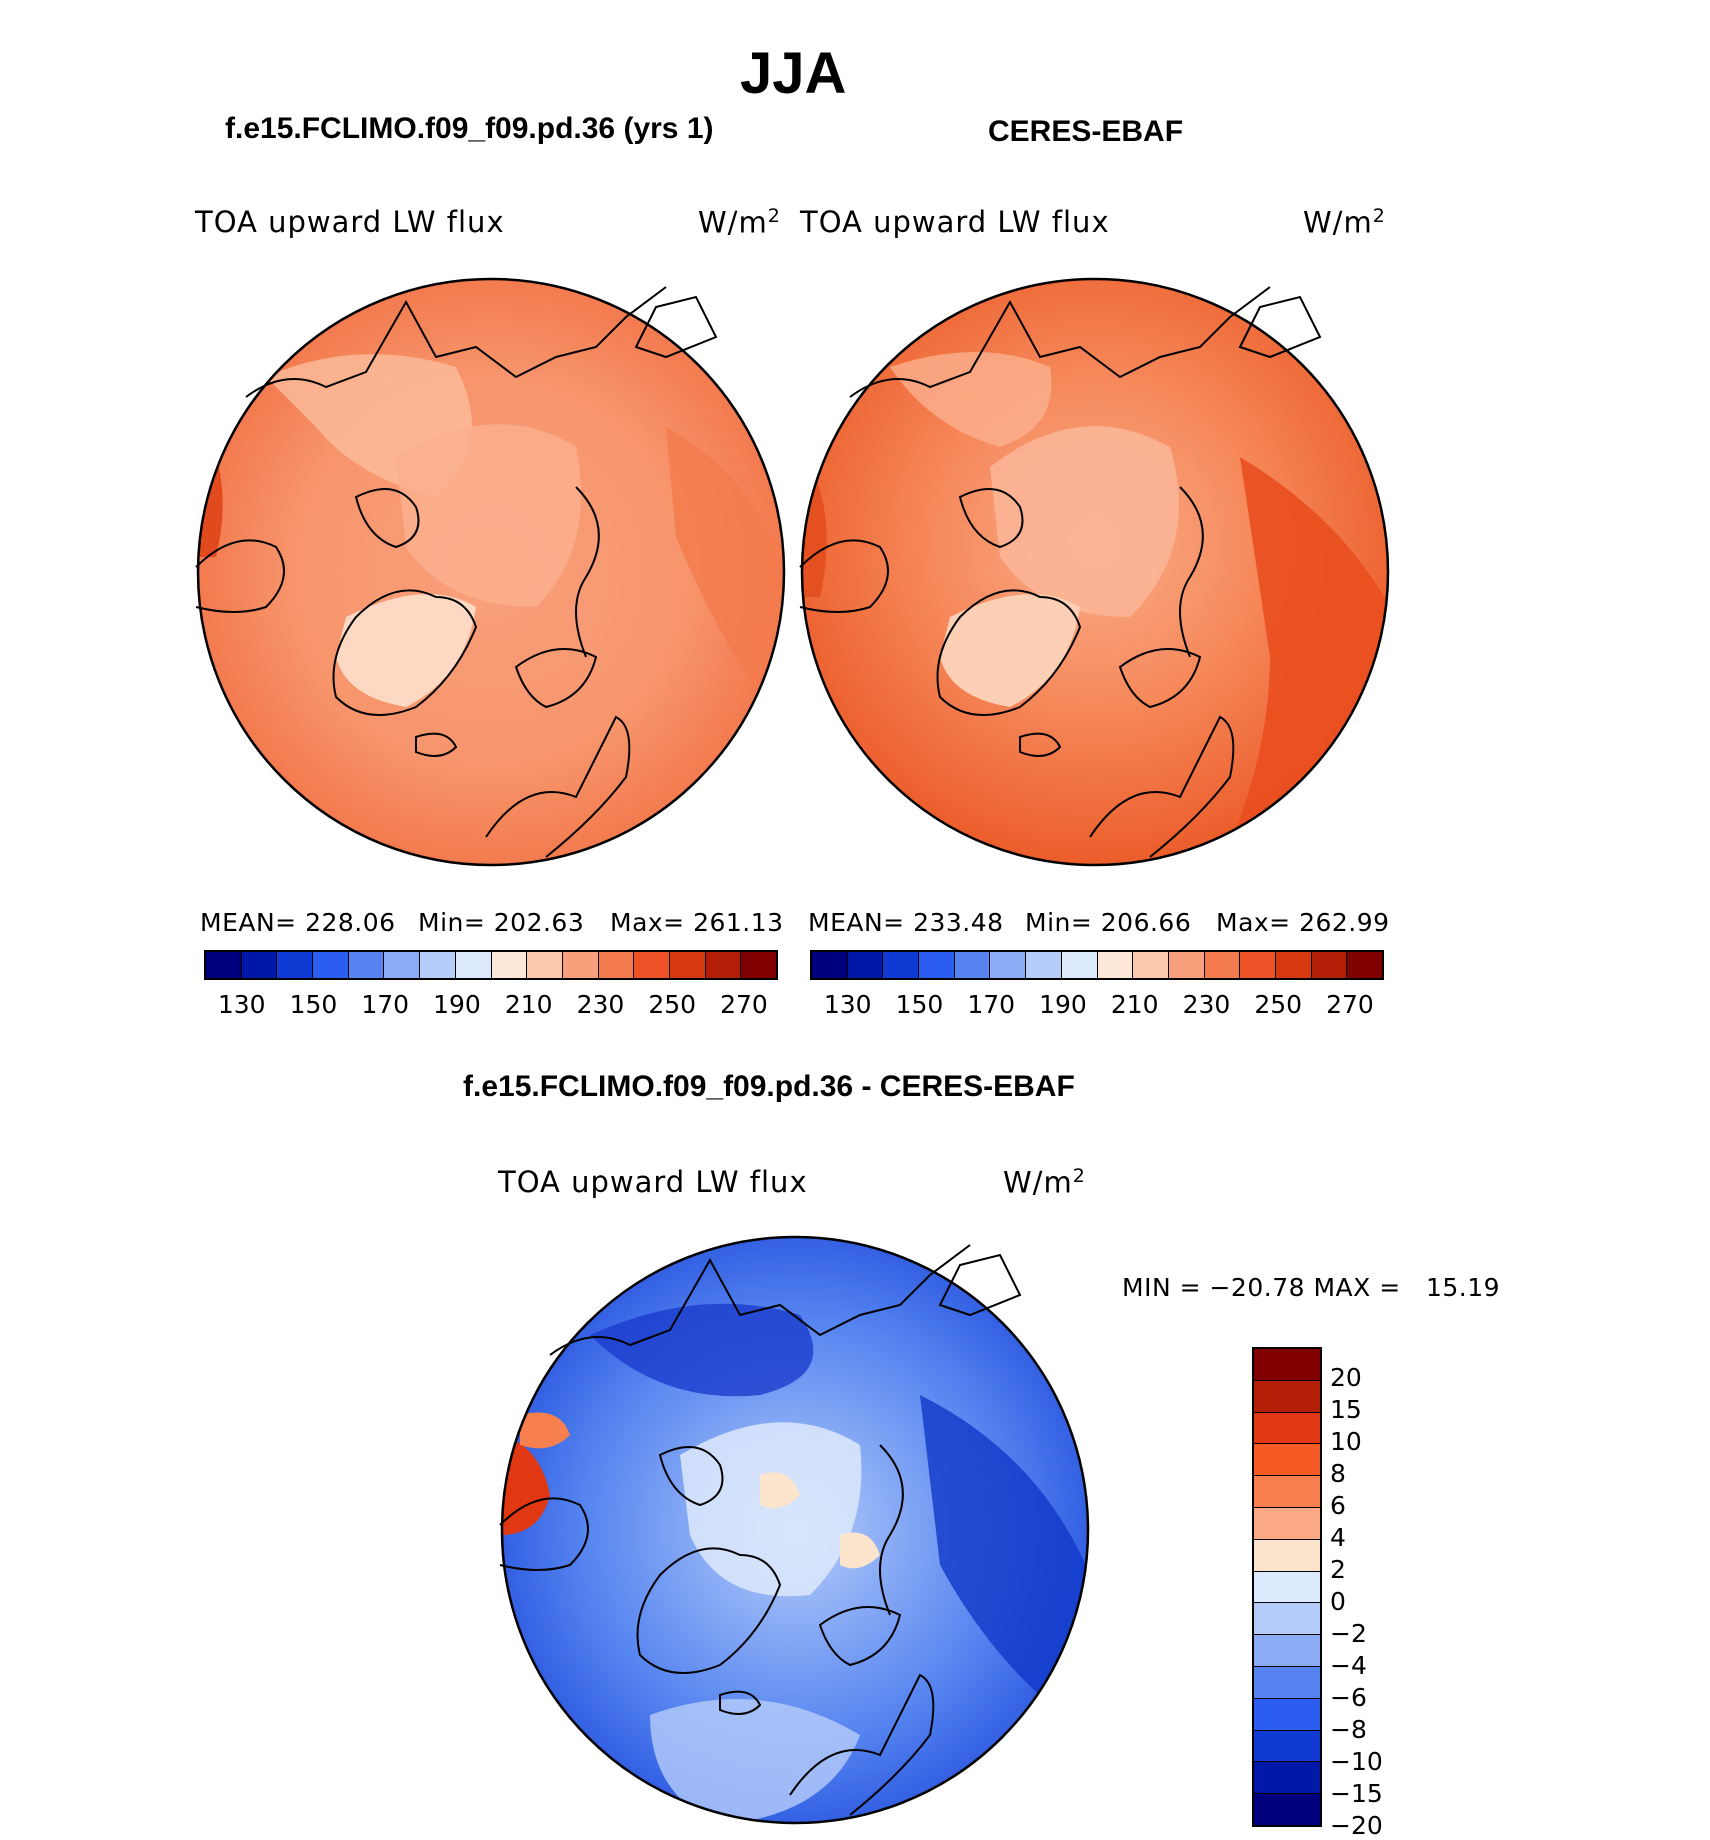  I want to click on right-variable-label: TOA upward LW flux, so click(955, 222).